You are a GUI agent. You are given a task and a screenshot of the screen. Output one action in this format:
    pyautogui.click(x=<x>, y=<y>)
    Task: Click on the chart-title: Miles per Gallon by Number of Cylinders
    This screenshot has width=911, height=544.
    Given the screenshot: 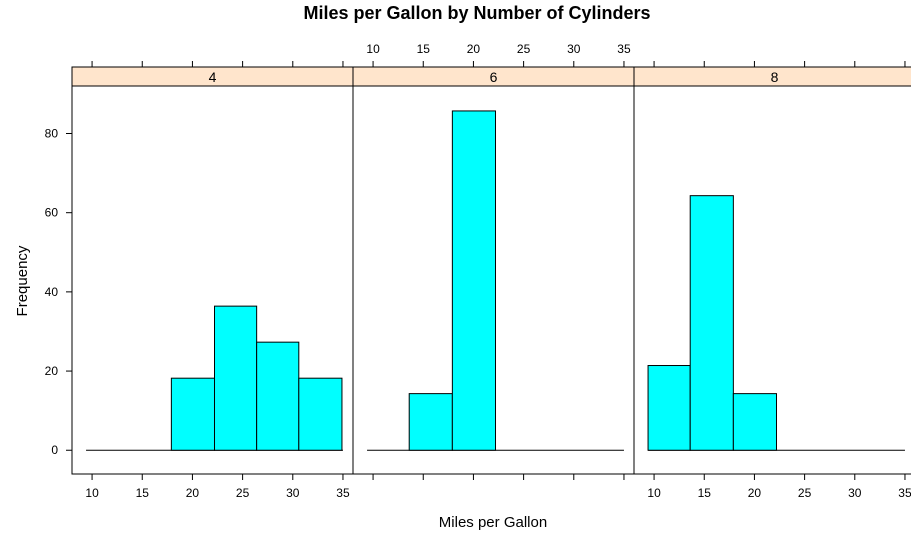 What is the action you would take?
    pyautogui.click(x=476, y=13)
    